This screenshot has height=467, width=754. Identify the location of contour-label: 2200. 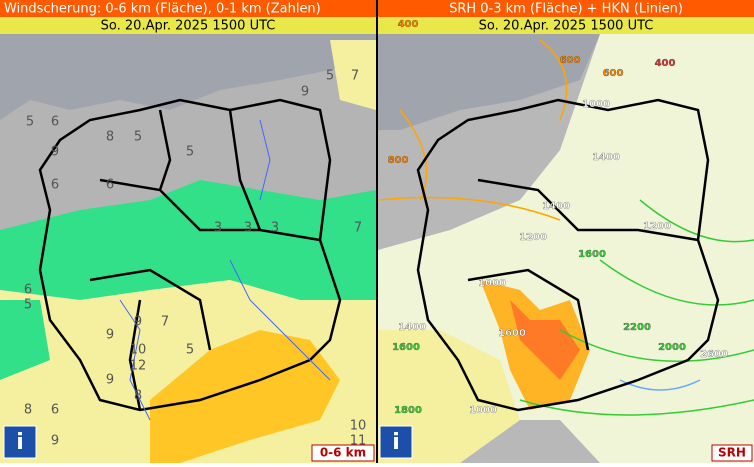
(637, 327).